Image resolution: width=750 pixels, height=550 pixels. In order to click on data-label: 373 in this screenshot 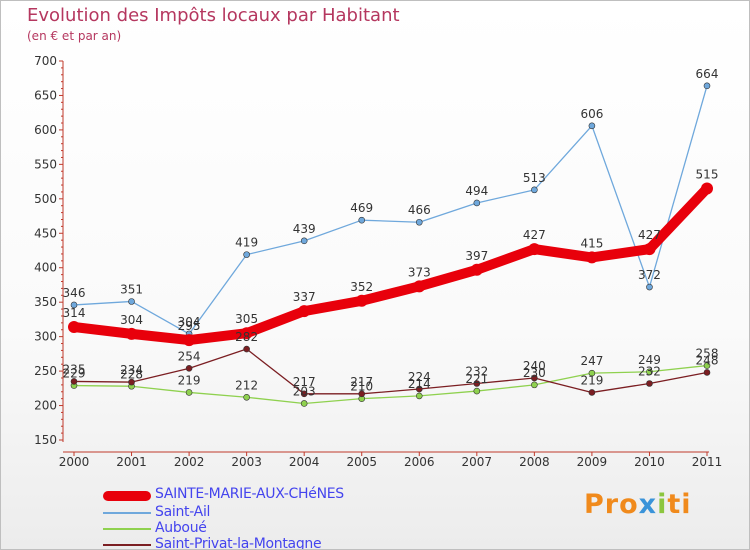, I will do `click(419, 272)`.